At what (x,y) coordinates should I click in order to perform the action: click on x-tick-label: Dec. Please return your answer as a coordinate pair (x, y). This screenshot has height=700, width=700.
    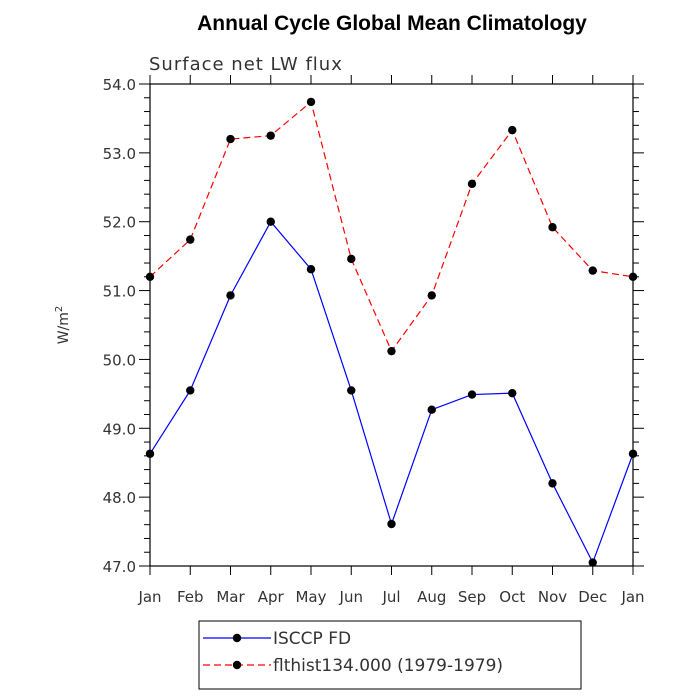
    Looking at the image, I should click on (592, 597).